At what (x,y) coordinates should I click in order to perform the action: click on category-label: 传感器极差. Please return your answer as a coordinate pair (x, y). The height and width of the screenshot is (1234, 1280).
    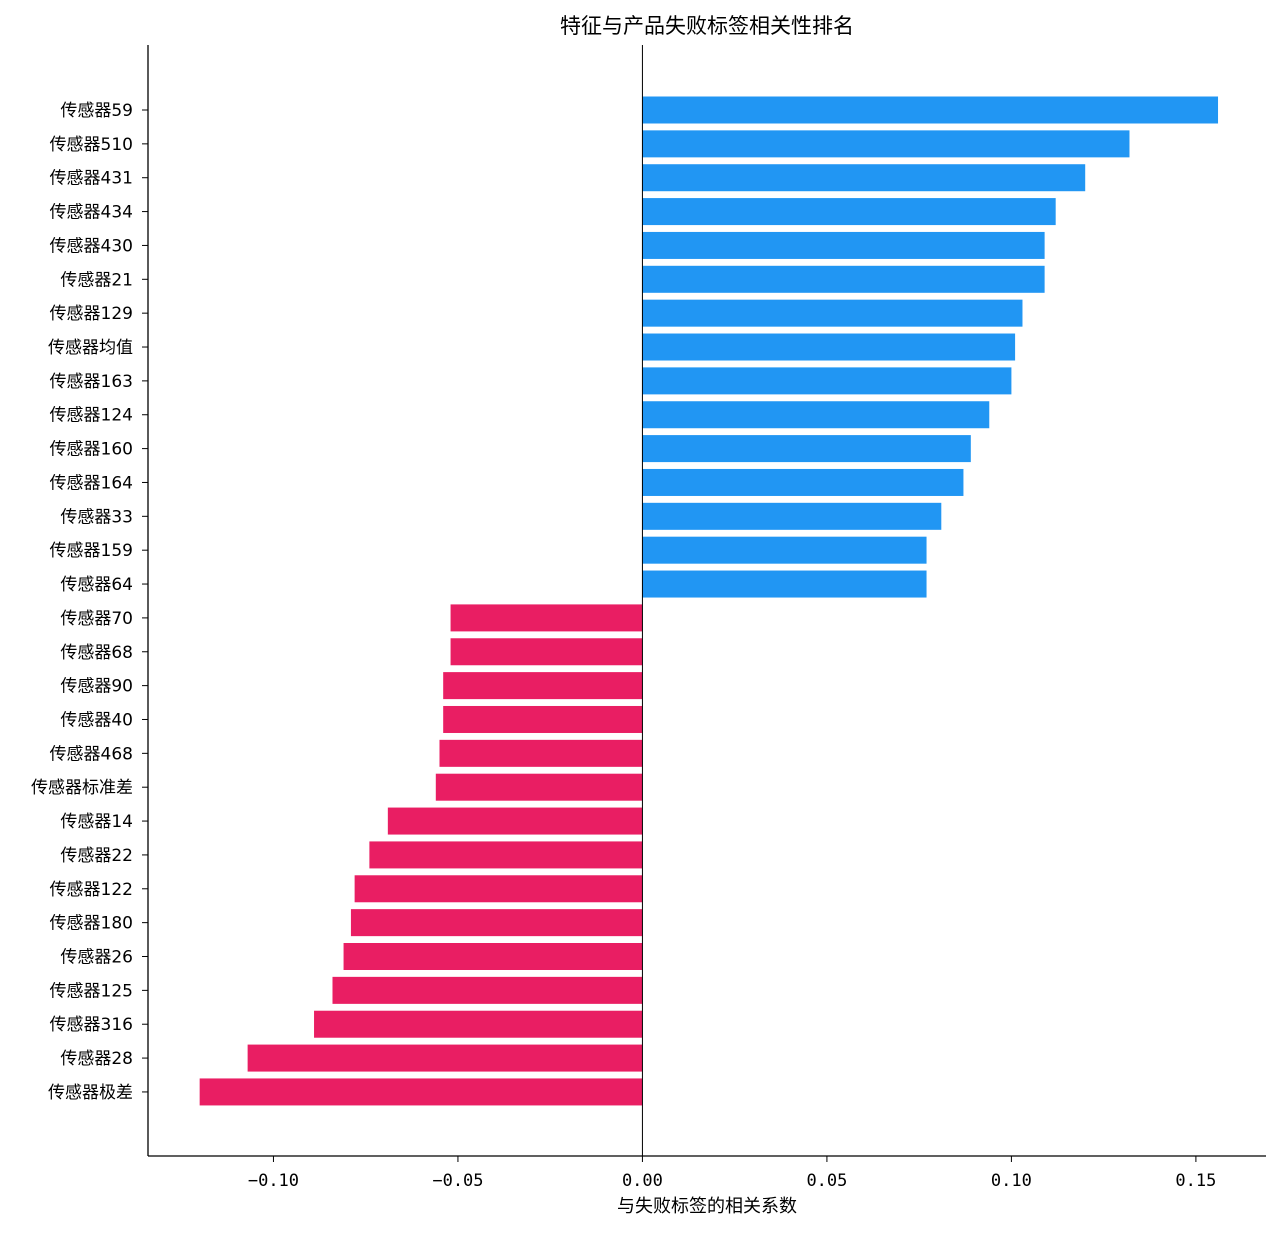
    Looking at the image, I should click on (90, 1093).